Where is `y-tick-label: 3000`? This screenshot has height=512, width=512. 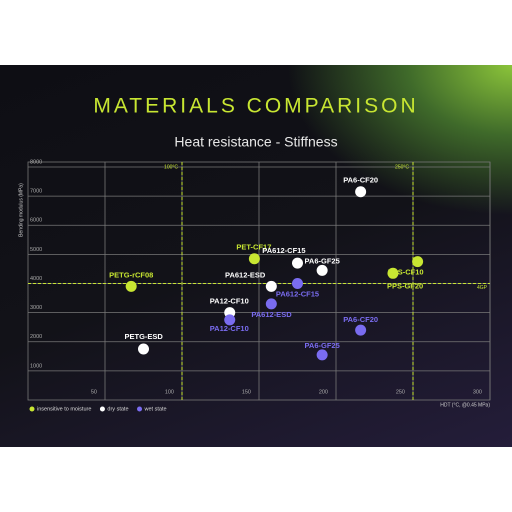 y-tick-label: 3000 is located at coordinates (36, 308).